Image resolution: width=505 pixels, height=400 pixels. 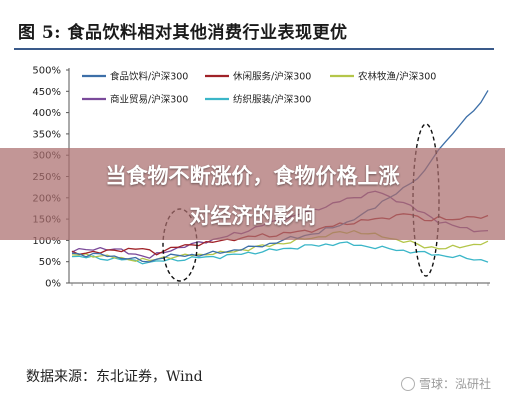 I want to click on legend-label-3: 商业贸易/沪深300, so click(x=149, y=100).